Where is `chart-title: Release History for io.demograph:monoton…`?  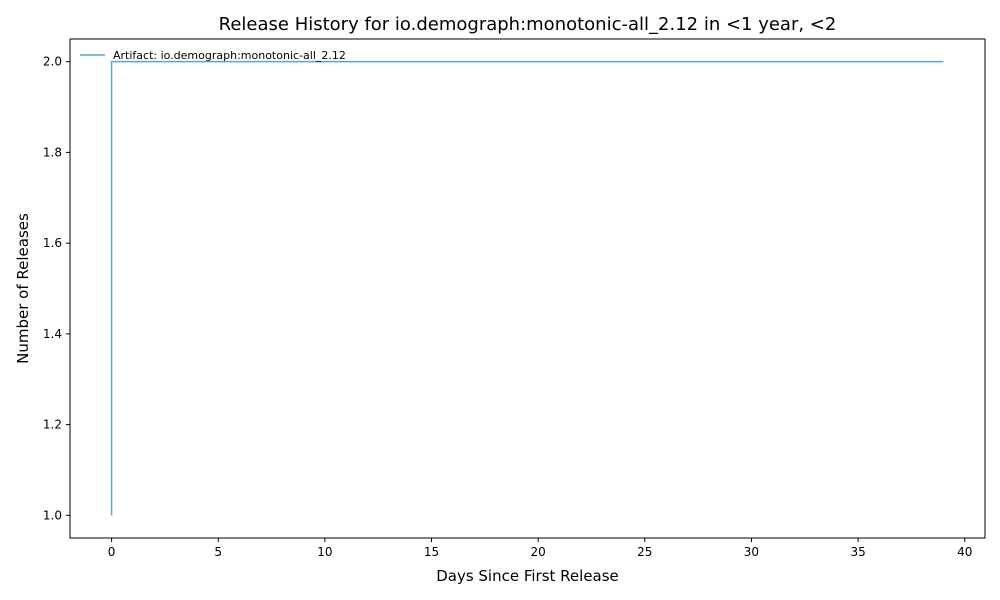
chart-title: Release History for io.demograph:monoton… is located at coordinates (528, 24).